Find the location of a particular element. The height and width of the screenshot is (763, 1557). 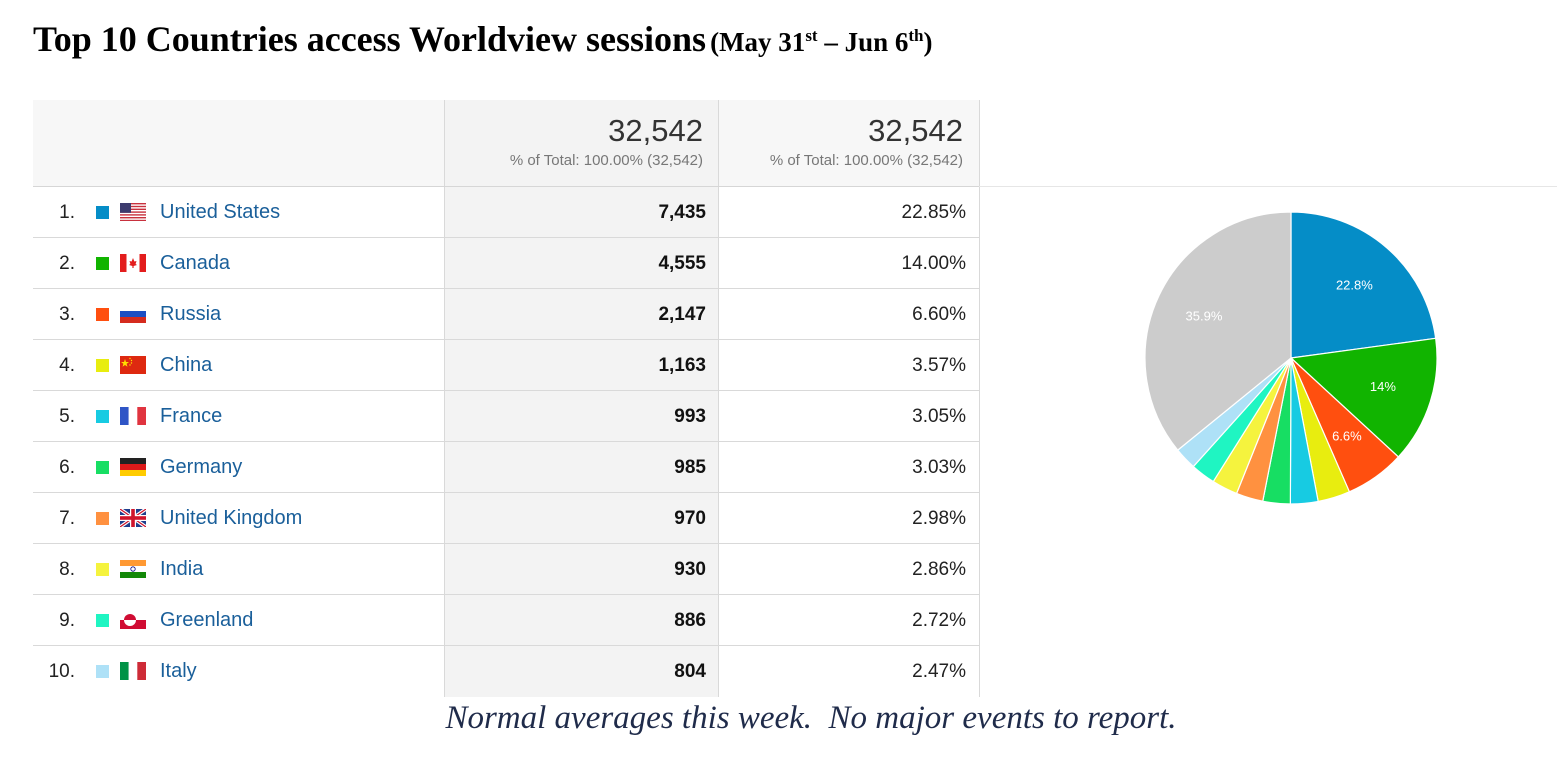

percent-value: 2.72% is located at coordinates (939, 620).